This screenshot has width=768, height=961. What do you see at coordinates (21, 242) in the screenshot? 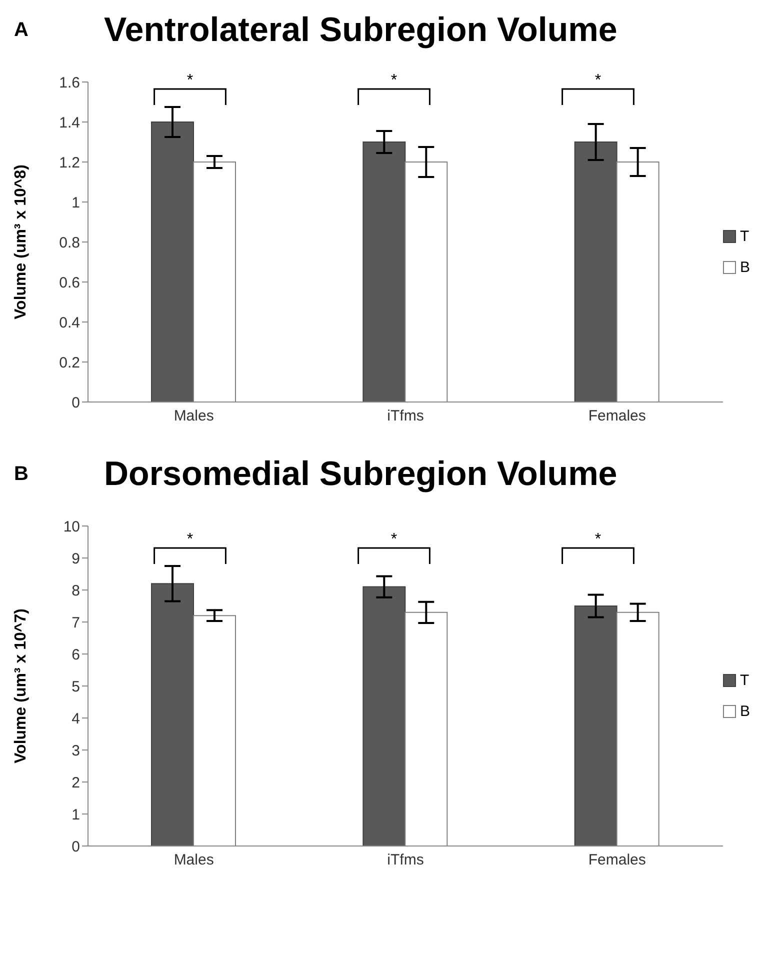
I see `y-axis-title: Volume (um³ x 10^8)` at bounding box center [21, 242].